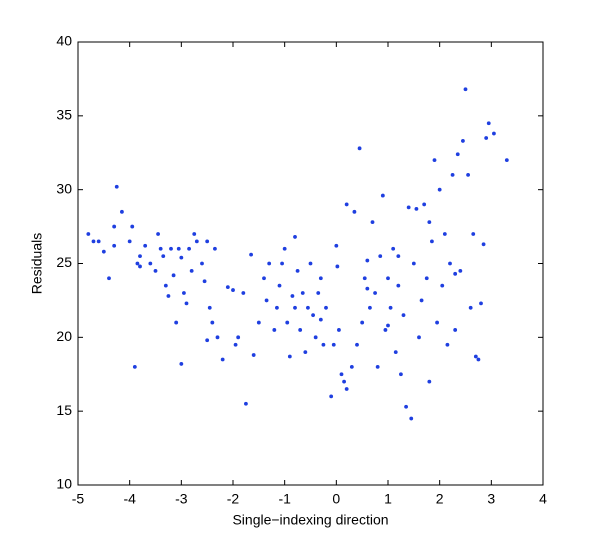 This screenshot has width=599, height=545. What do you see at coordinates (37, 263) in the screenshot?
I see `y-axis-label: Residuals` at bounding box center [37, 263].